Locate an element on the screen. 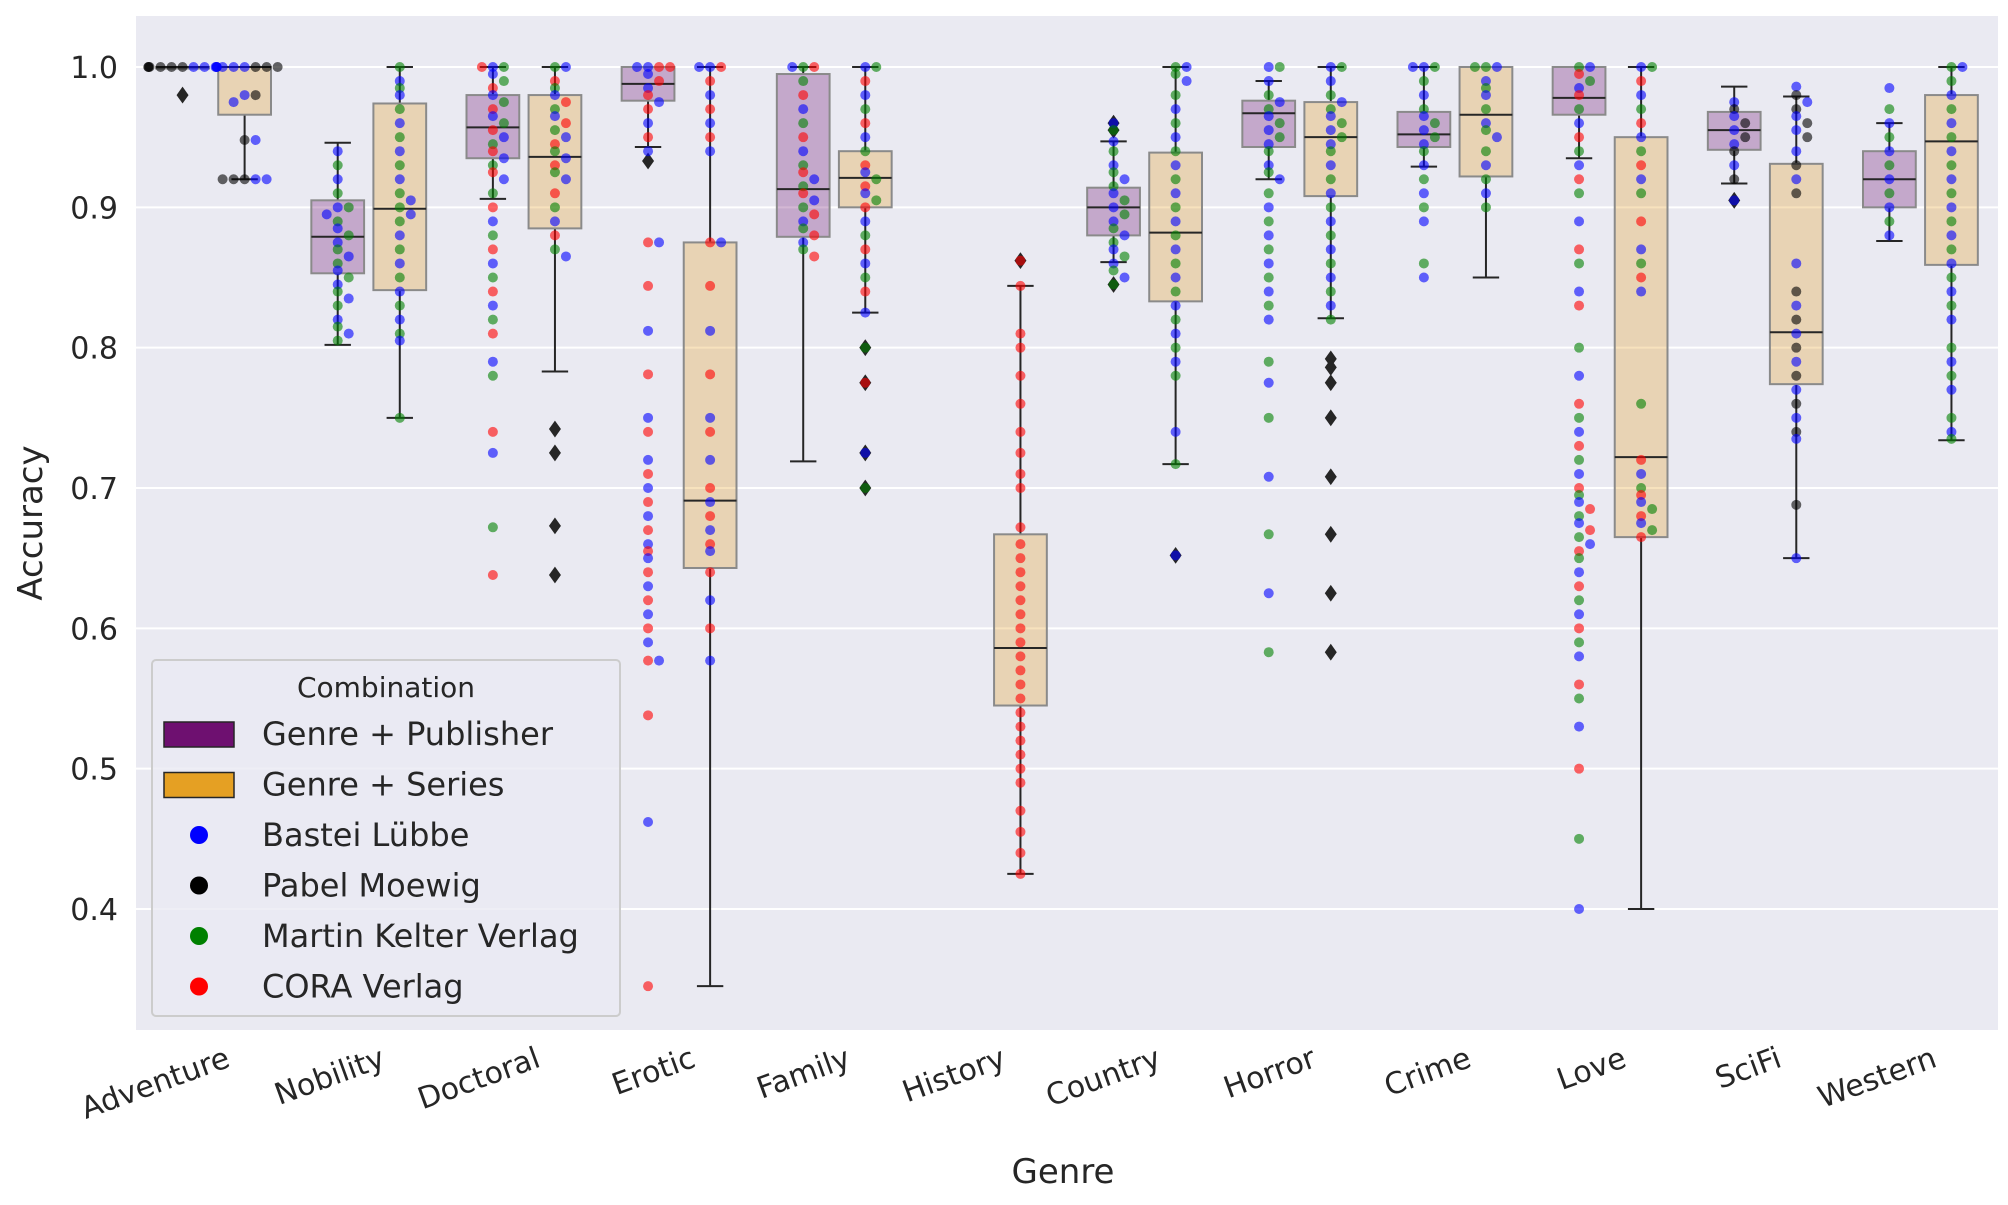 This screenshot has width=2008, height=1205. box-series is located at coordinates (244, 123).